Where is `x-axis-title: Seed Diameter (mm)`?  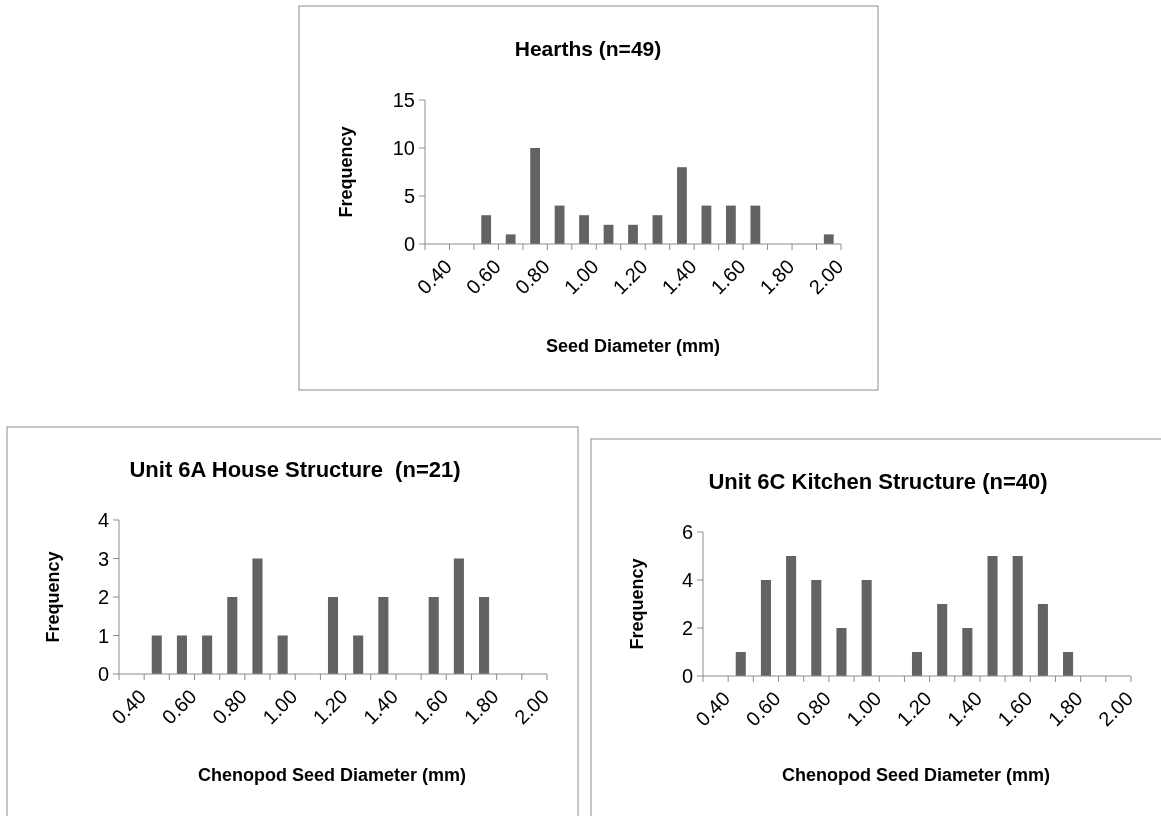
x-axis-title: Seed Diameter (mm) is located at coordinates (633, 346).